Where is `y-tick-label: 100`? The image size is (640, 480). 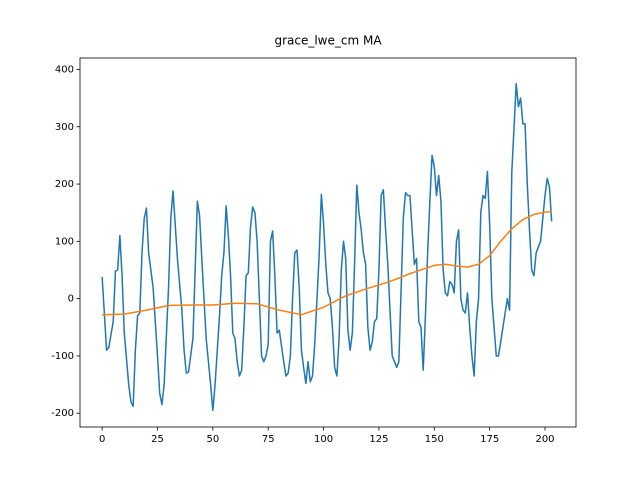
y-tick-label: 100 is located at coordinates (64, 241).